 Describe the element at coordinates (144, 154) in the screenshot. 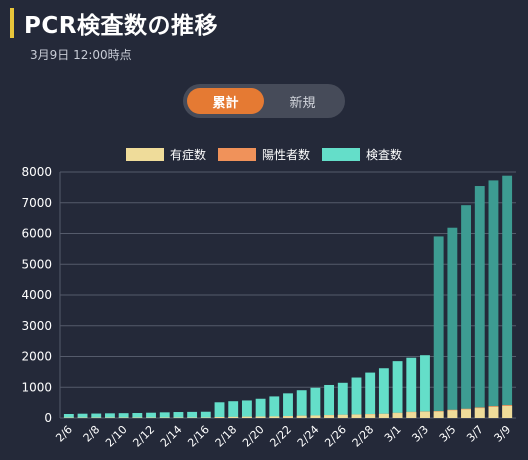

I see `legend-swatch-symptomatic` at that location.